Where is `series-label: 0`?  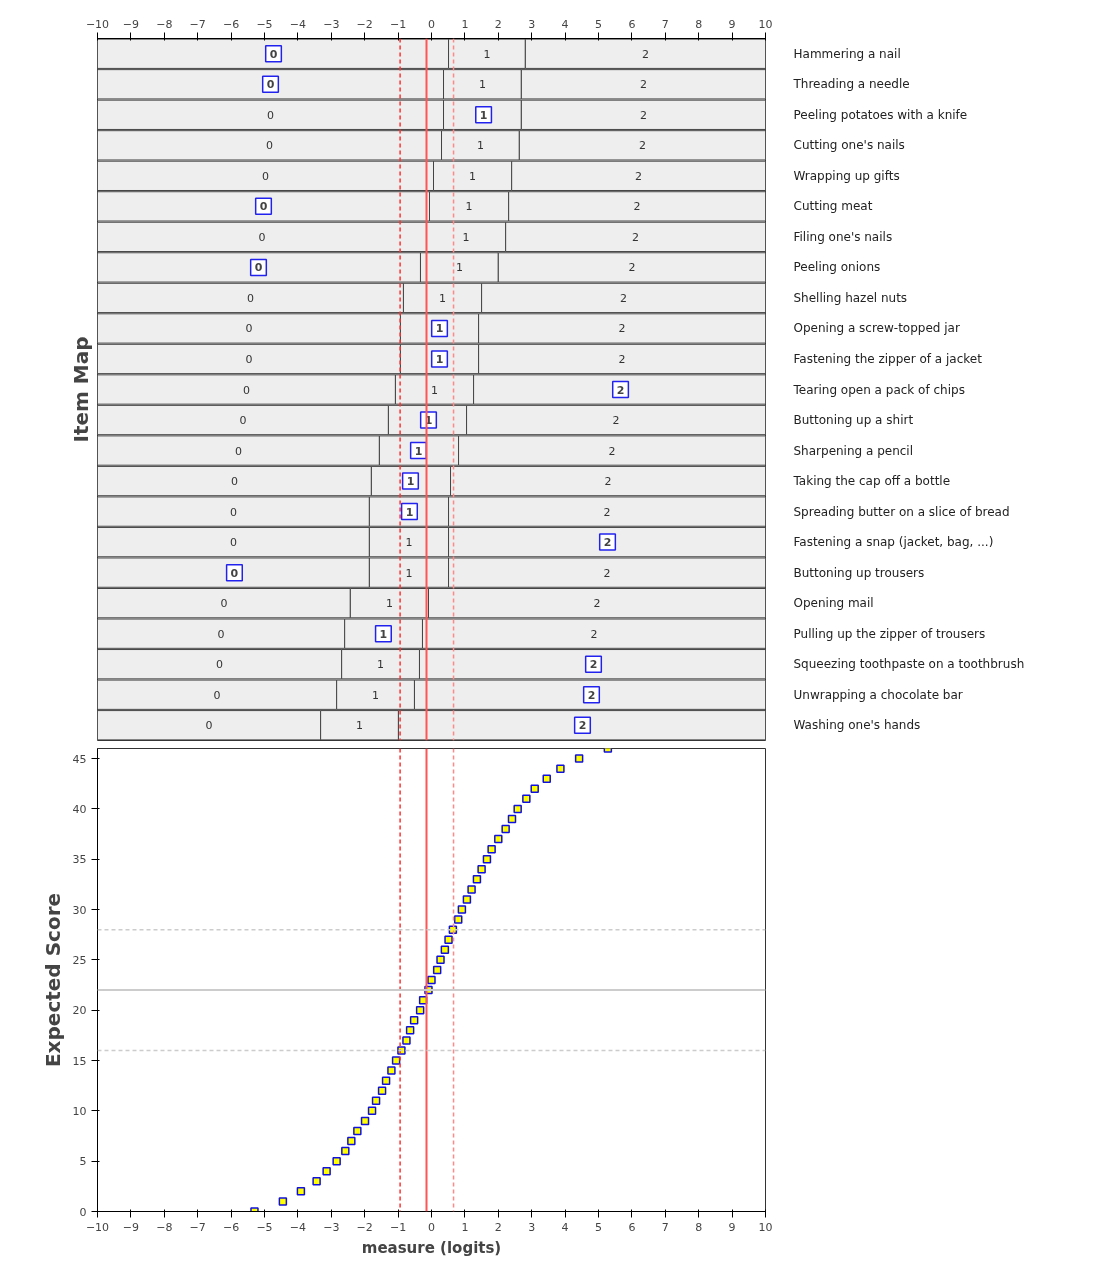
series-label: 0 is located at coordinates (270, 146).